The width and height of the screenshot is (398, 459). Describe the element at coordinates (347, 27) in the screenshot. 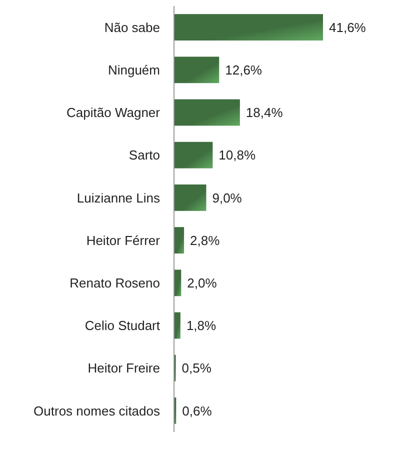

I see `data-label: 41,6%` at that location.